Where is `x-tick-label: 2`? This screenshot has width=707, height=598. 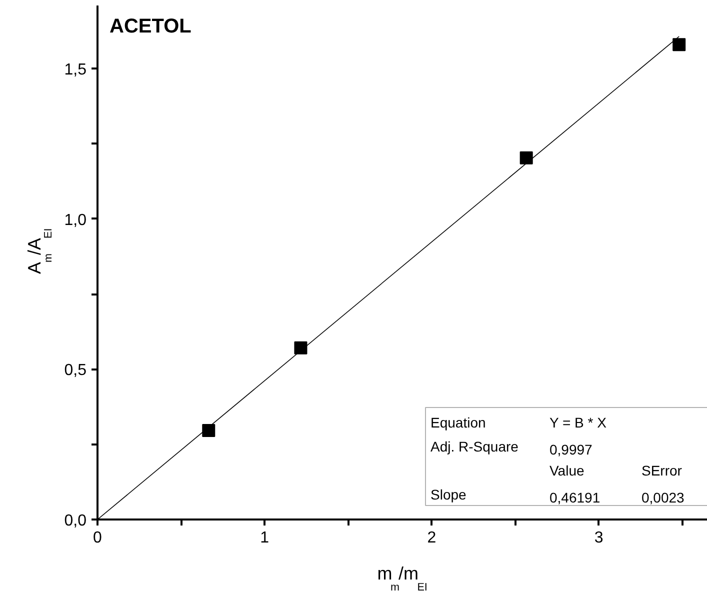
x-tick-label: 2 is located at coordinates (431, 538).